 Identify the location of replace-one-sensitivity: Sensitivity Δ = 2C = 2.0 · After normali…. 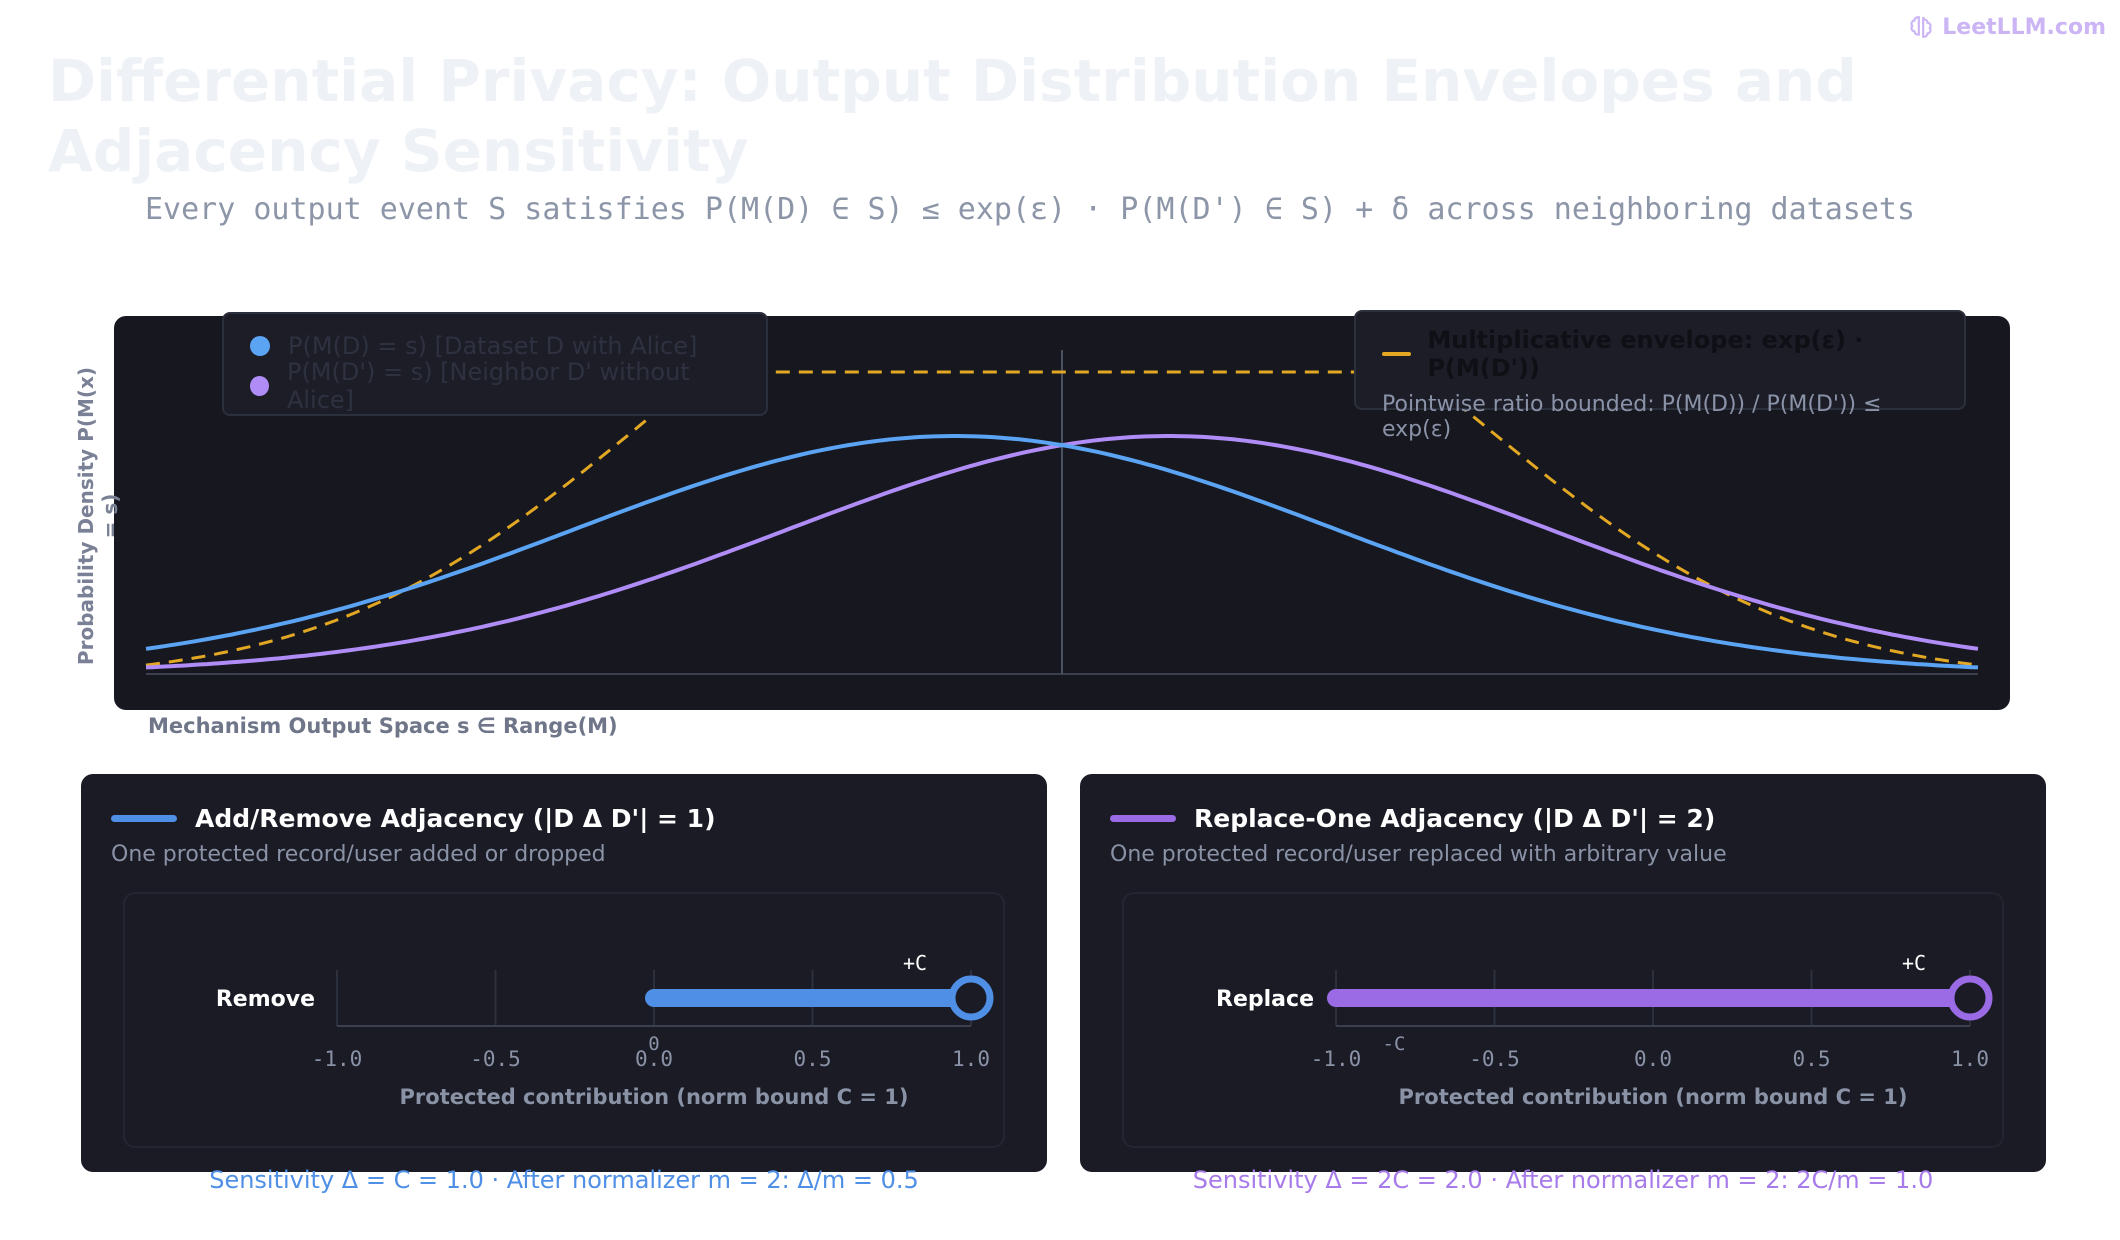
(1563, 1180).